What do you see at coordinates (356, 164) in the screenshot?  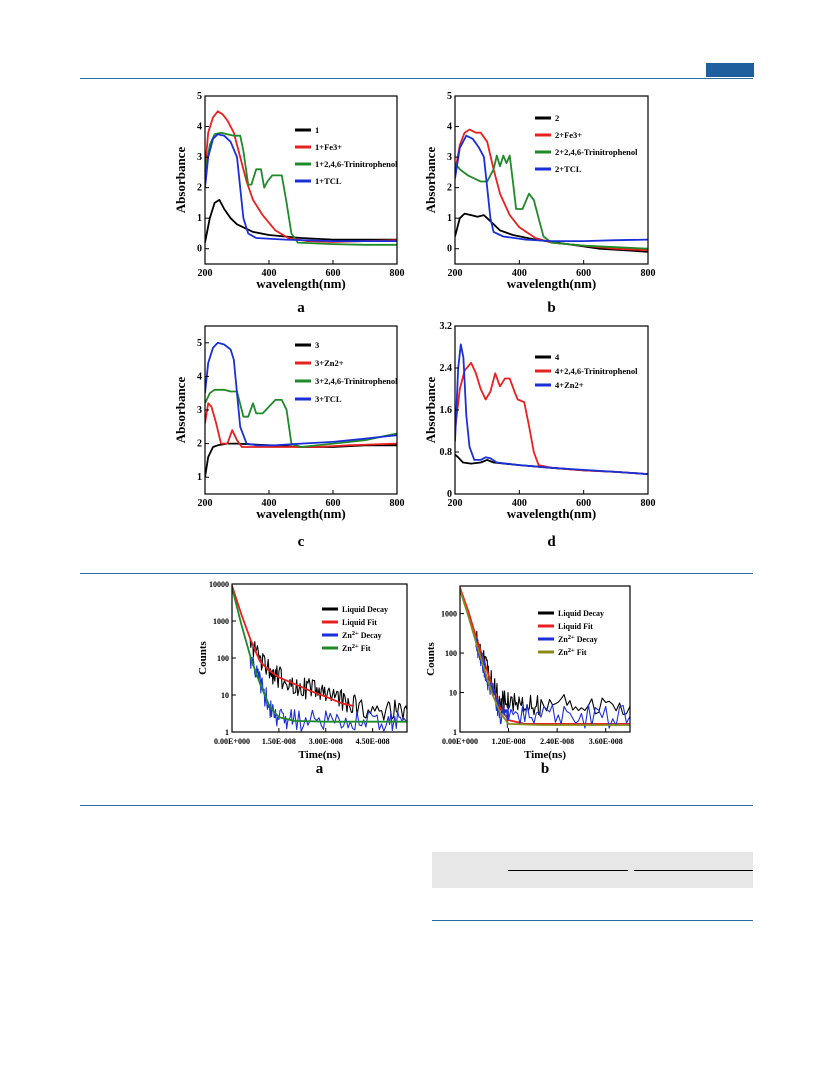 I see `legend-label: 1+2,4,6-Trinitrophenol` at bounding box center [356, 164].